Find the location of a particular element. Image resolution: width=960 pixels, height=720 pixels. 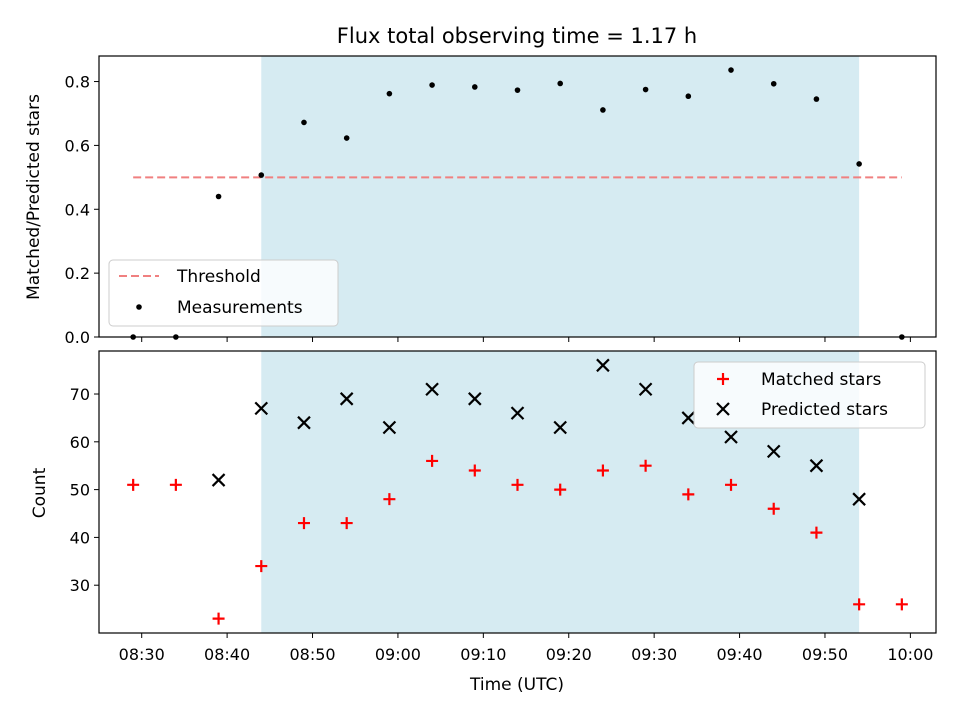

legend-measurements-label: Measurements is located at coordinates (240, 308).